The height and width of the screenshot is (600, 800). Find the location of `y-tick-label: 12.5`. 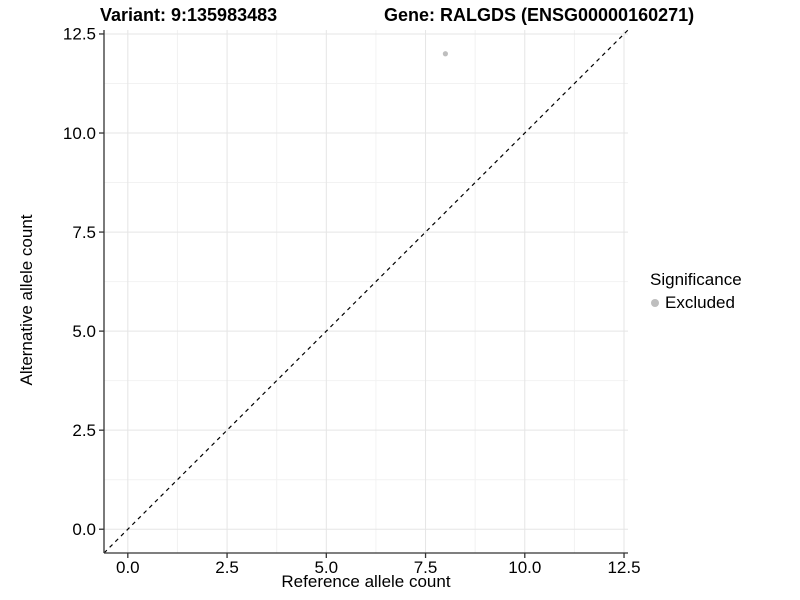

y-tick-label: 12.5 is located at coordinates (79, 34).